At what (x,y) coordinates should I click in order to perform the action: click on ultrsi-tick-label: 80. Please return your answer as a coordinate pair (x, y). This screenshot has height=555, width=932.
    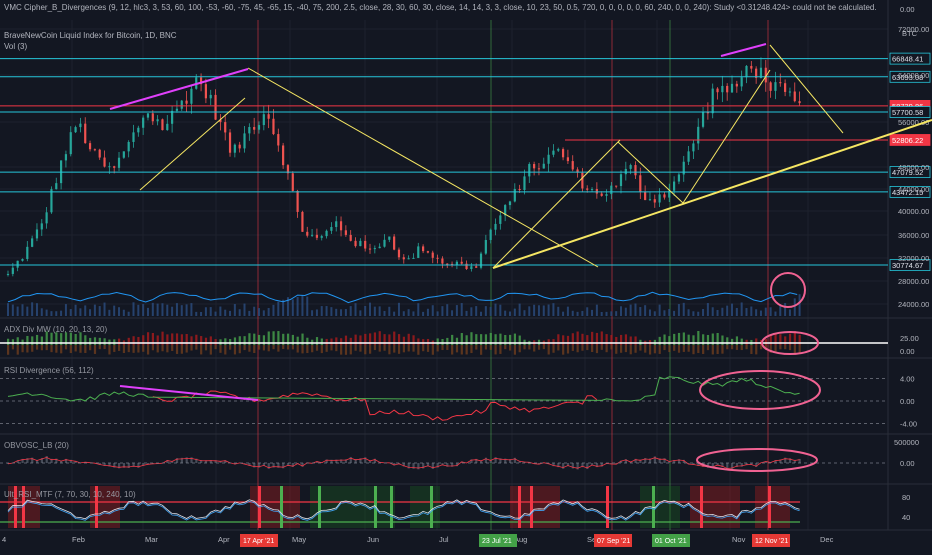
    Looking at the image, I should click on (906, 497).